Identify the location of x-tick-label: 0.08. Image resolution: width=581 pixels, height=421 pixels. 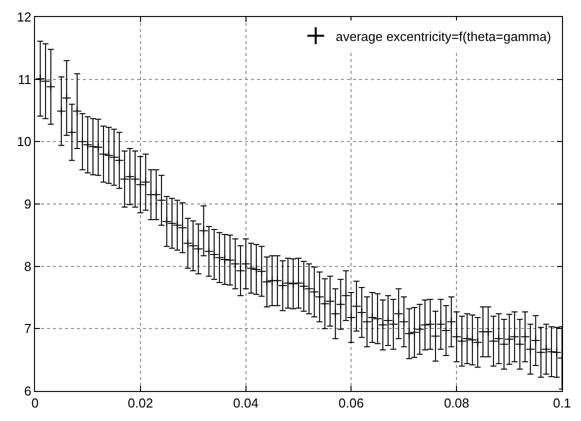
(457, 403).